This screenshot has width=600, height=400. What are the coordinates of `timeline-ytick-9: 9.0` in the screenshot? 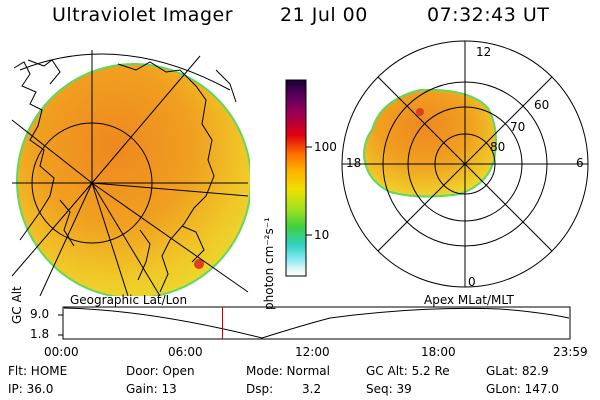 It's located at (40, 314).